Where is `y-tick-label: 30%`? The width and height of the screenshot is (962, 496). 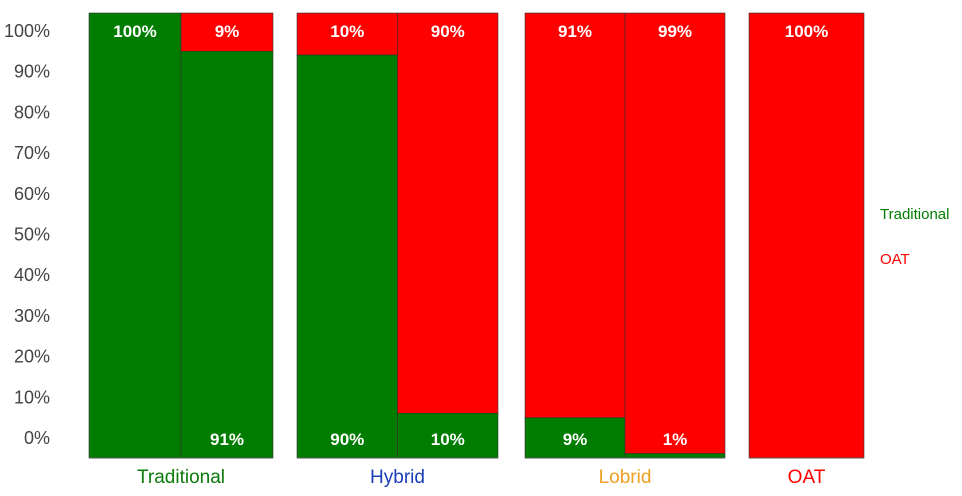
y-tick-label: 30% is located at coordinates (32, 316).